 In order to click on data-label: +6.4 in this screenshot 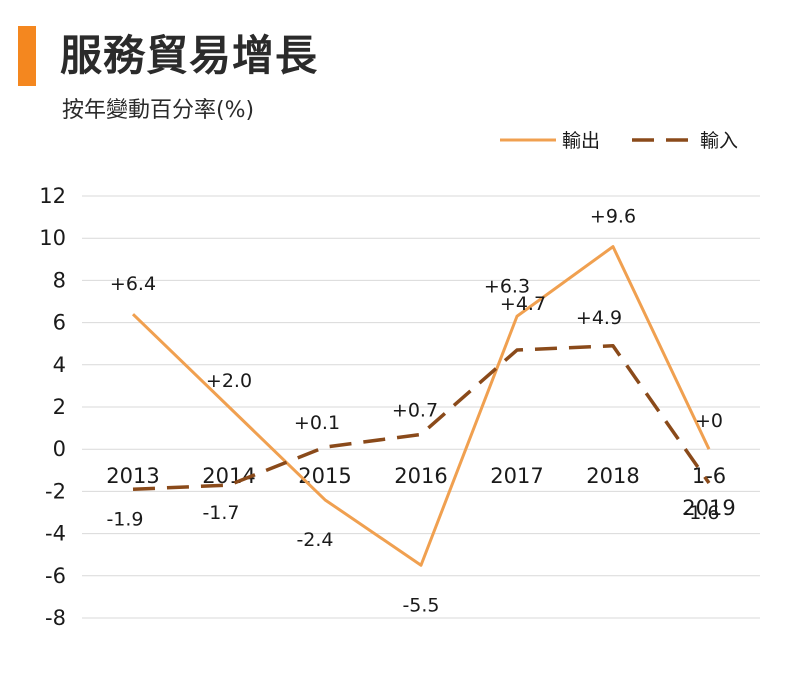, I will do `click(133, 284)`.